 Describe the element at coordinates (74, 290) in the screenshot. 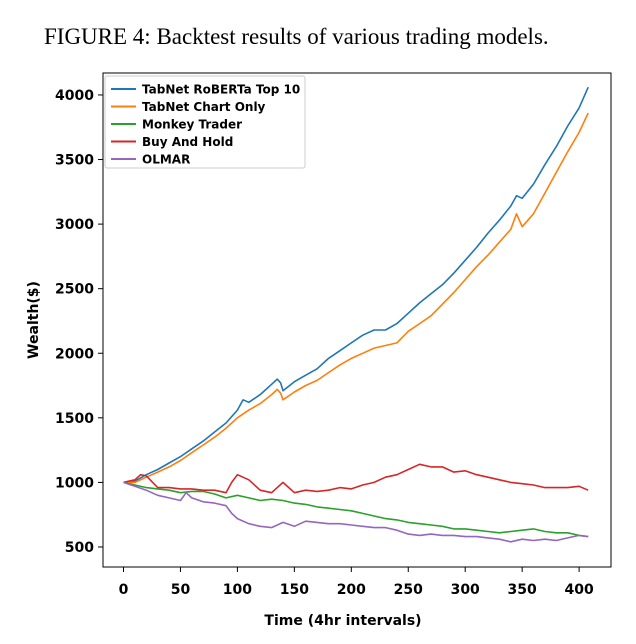

I see `y-tick-label: 2500` at that location.